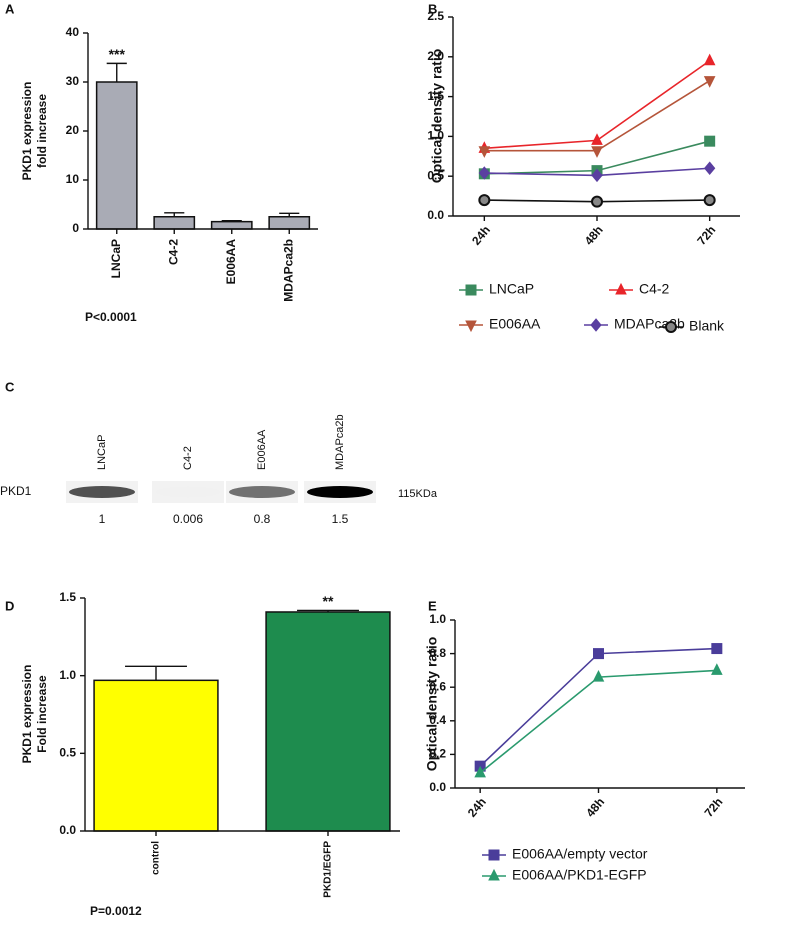  I want to click on y-tick-label: 0.6, so click(437, 686).